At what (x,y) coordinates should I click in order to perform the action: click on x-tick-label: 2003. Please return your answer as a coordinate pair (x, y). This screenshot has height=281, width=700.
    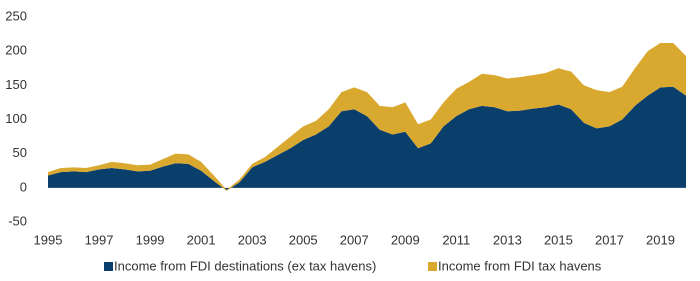
    Looking at the image, I should click on (252, 239).